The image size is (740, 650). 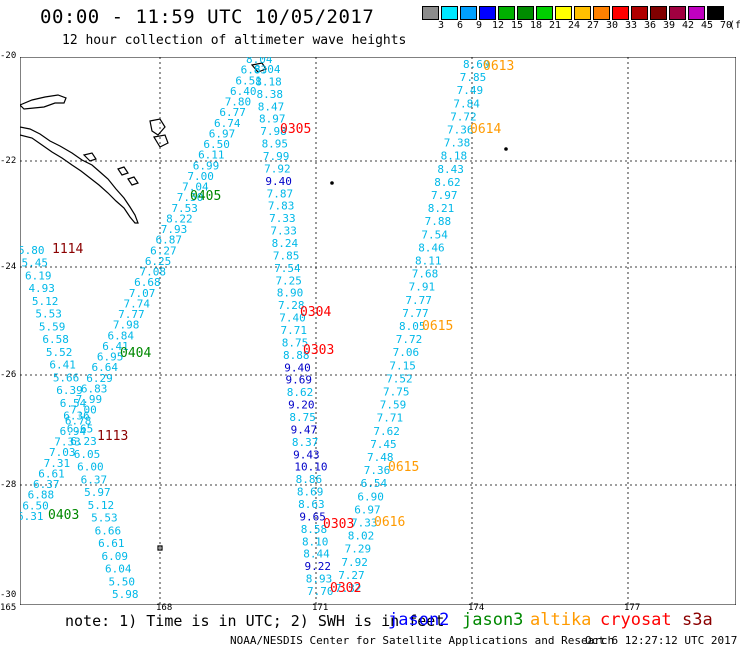 What do you see at coordinates (243, 91) in the screenshot?
I see `wave-height-value: 6.40` at bounding box center [243, 91].